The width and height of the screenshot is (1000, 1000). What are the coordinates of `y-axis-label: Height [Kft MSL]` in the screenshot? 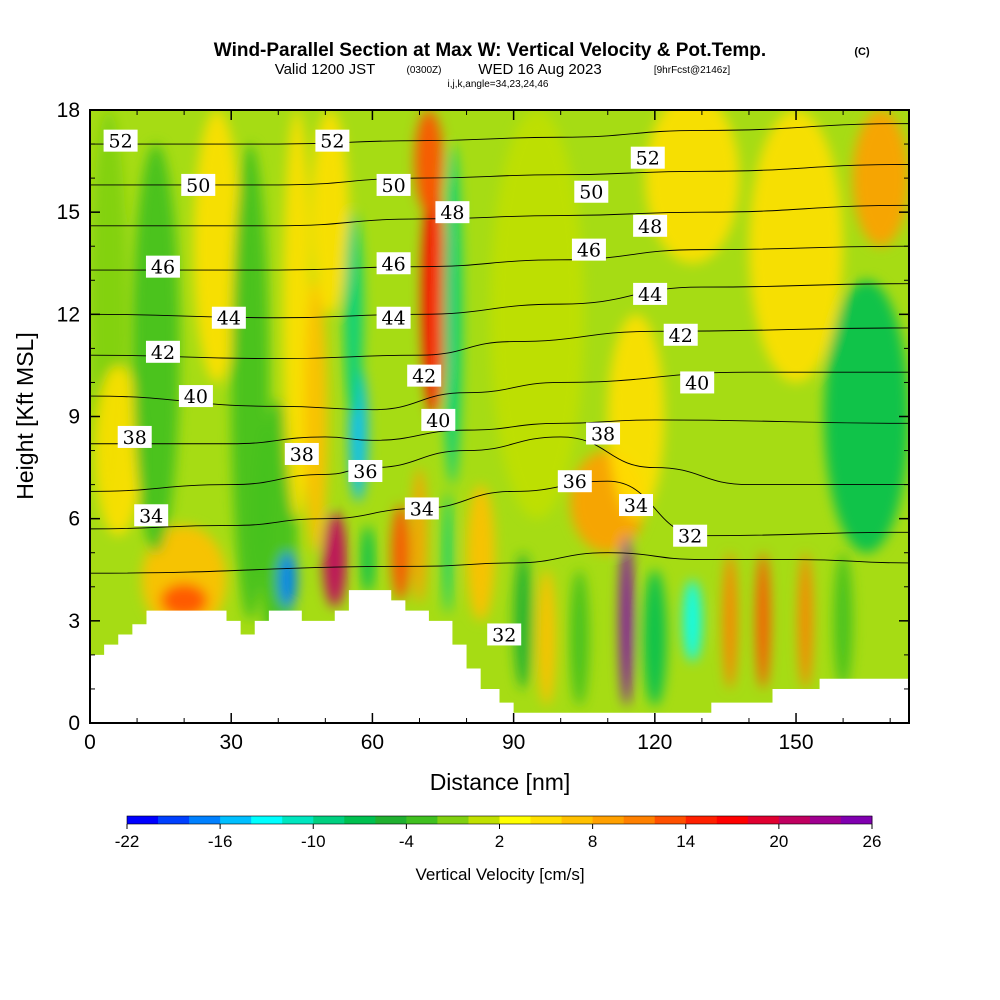 It's located at (25, 415).